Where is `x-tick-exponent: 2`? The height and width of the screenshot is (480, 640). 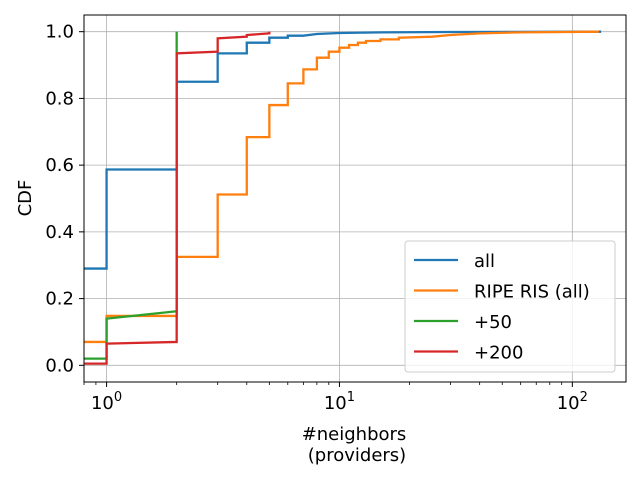 x-tick-exponent: 2 is located at coordinates (584, 397).